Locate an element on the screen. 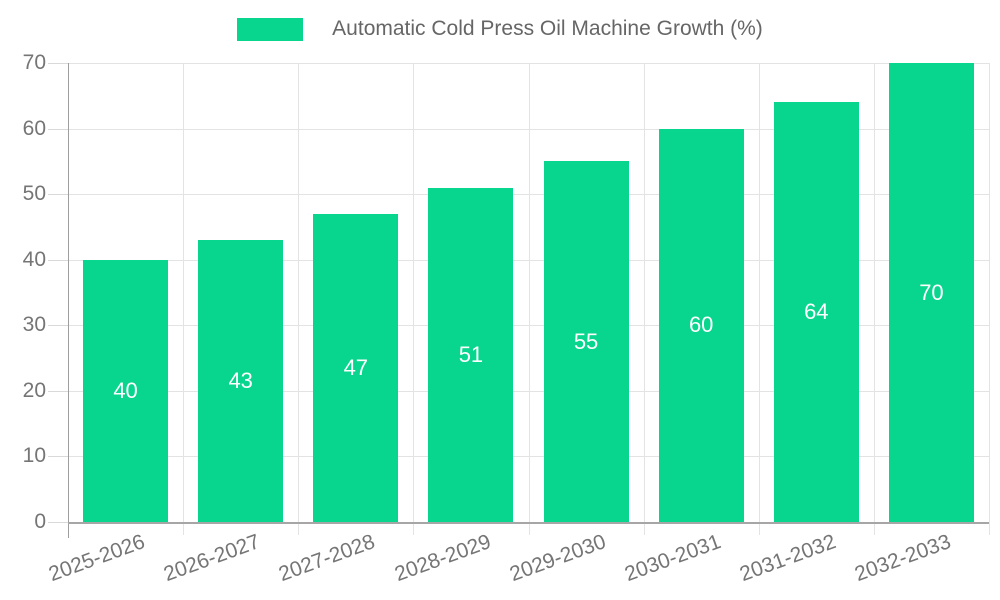 This screenshot has height=600, width=1000. bar-value-label: 47 is located at coordinates (356, 367).